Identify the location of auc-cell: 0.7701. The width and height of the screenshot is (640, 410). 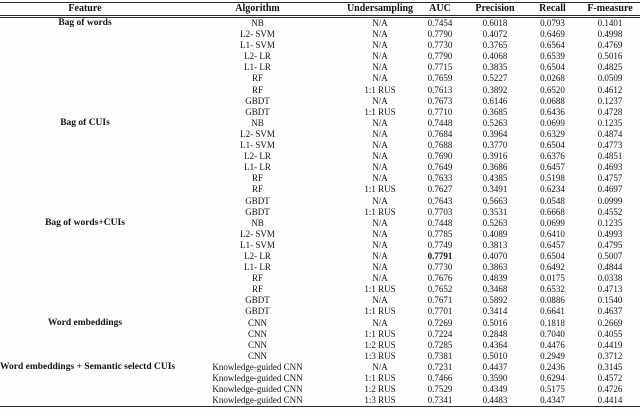
(440, 311).